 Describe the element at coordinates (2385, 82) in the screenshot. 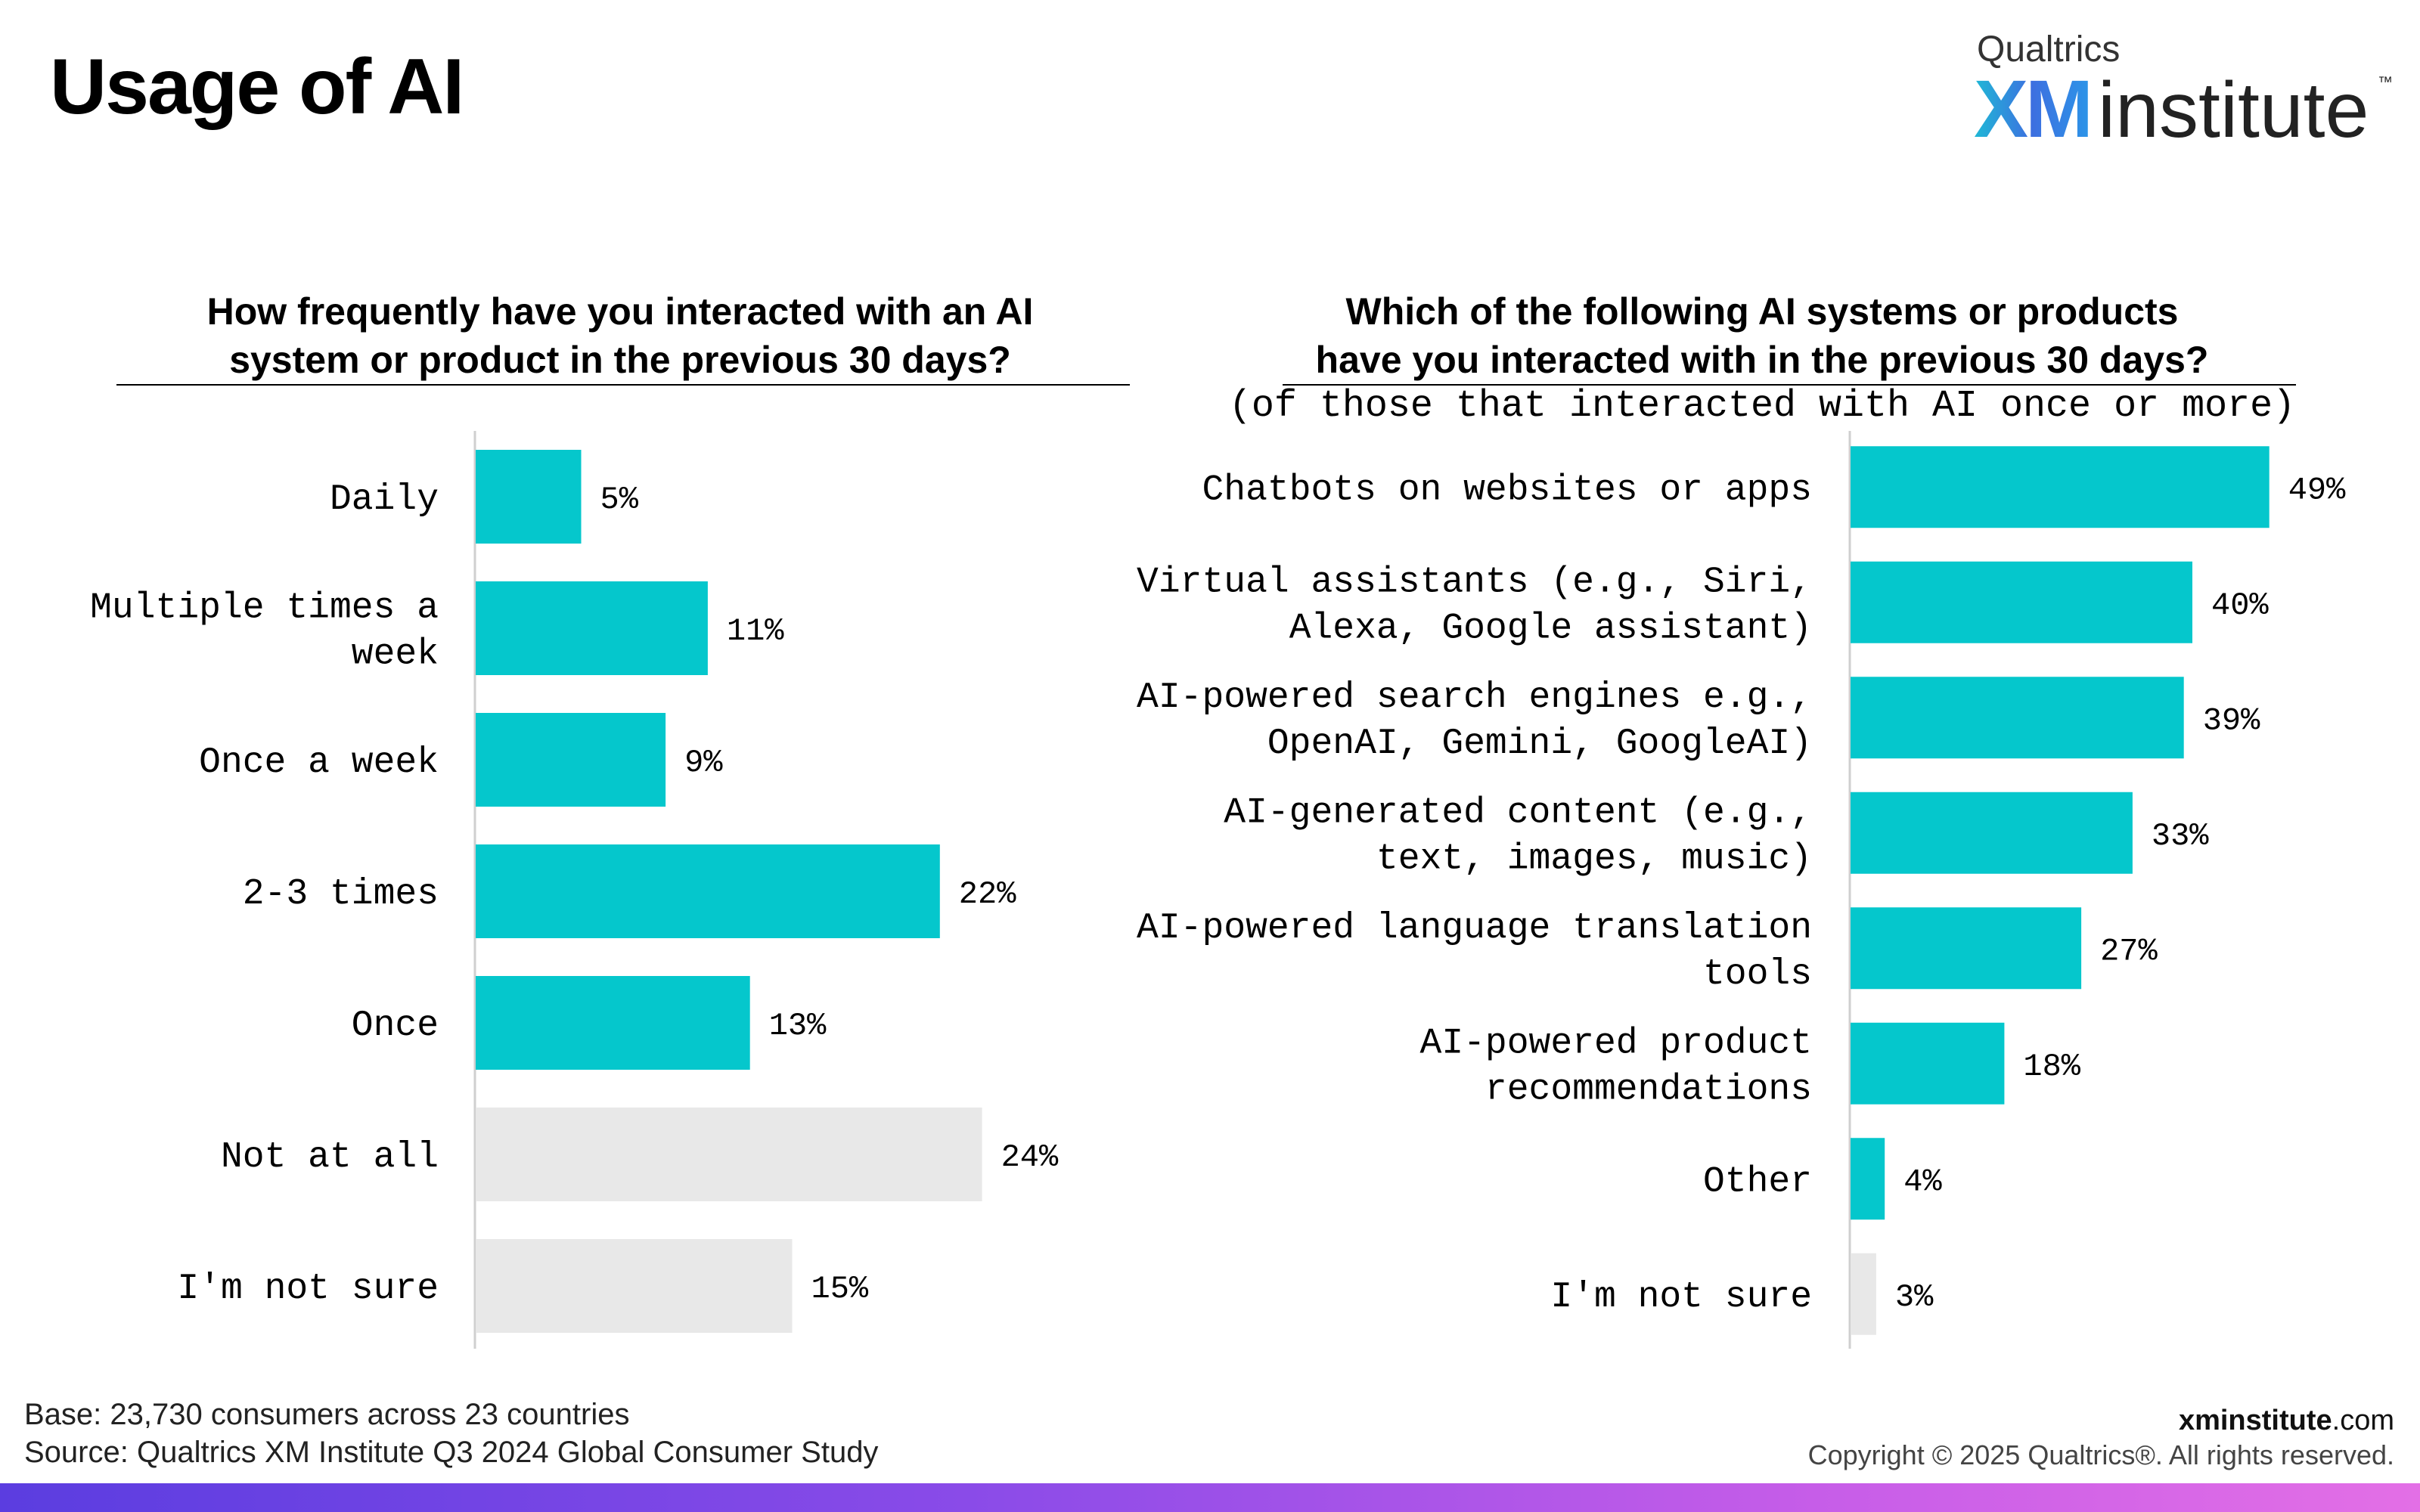

I see `logo-trademark: ™` at that location.